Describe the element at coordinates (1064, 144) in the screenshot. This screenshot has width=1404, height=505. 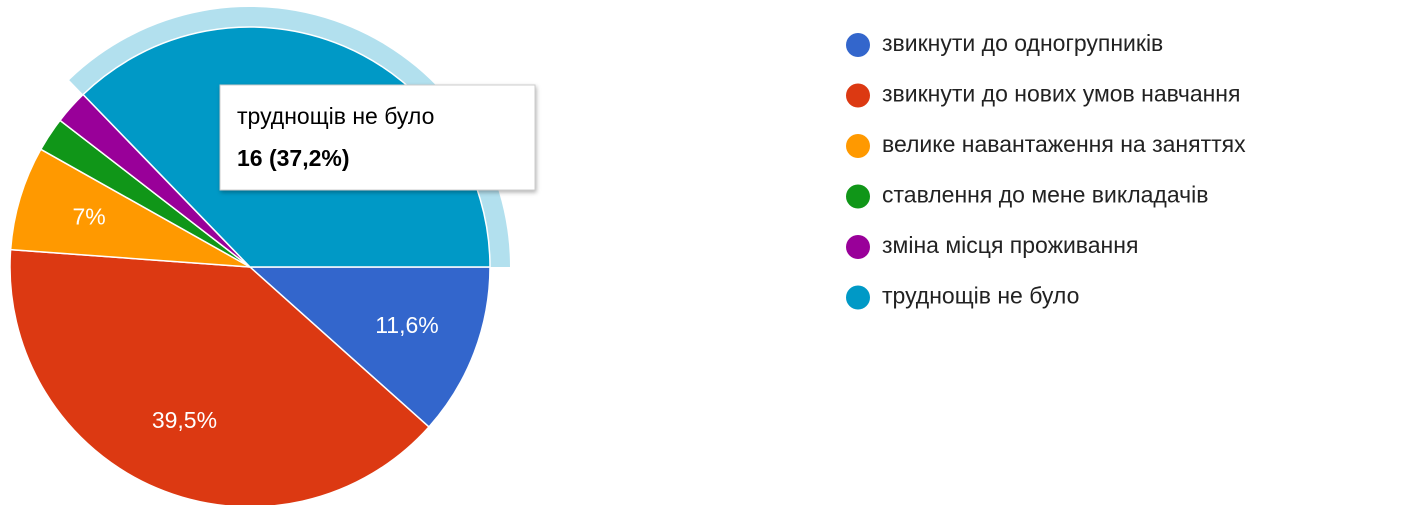
I see `legend-label: велике навантаження на заняттях` at that location.